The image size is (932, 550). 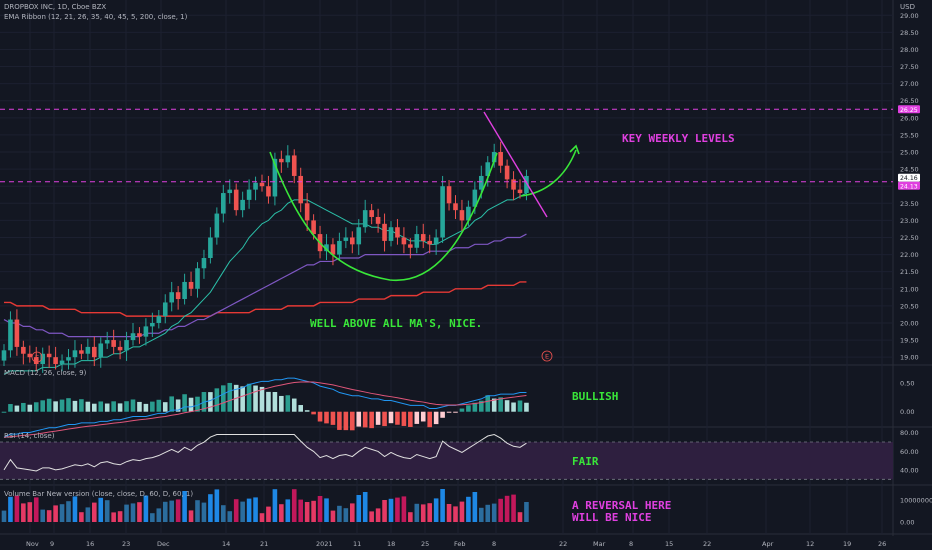 I want to click on symbol-legend: DROPBOX INC, 1D, Cboe BZX, so click(x=55, y=7).